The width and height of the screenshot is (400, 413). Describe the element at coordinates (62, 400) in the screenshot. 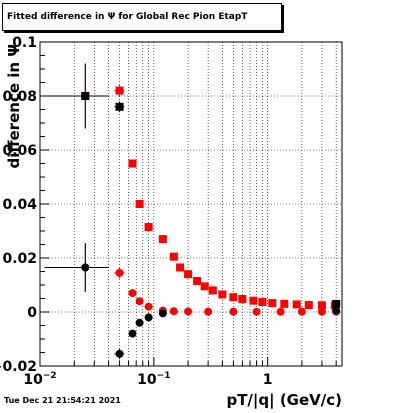

I see `timestamp: Tue Dec 21 21:54:21 2021` at that location.